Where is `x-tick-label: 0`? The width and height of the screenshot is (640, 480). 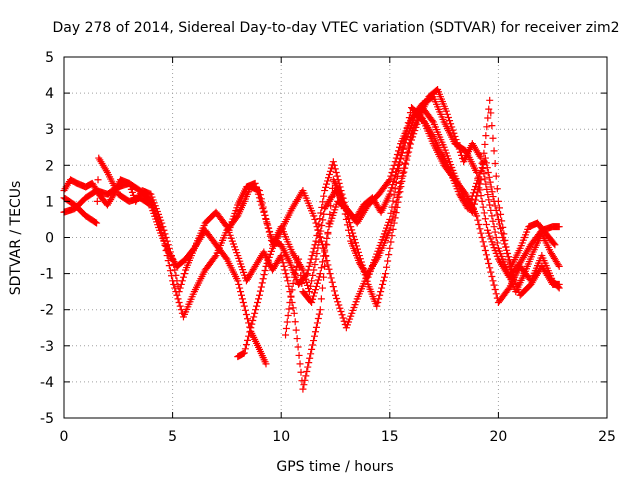 x-tick-label: 0 is located at coordinates (64, 437).